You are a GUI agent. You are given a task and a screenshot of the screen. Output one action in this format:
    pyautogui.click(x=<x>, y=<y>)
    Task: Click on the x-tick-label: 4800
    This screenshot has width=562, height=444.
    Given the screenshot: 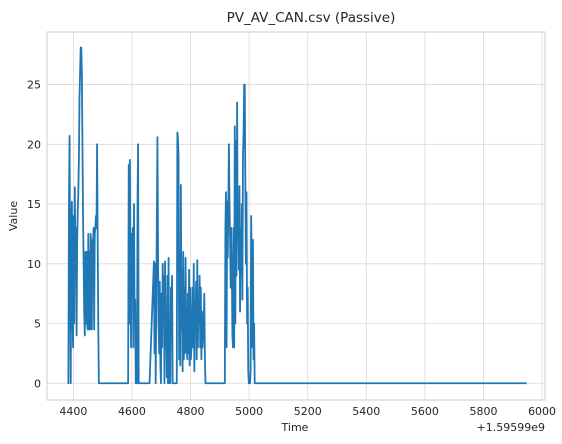 What is the action you would take?
    pyautogui.click(x=191, y=411)
    